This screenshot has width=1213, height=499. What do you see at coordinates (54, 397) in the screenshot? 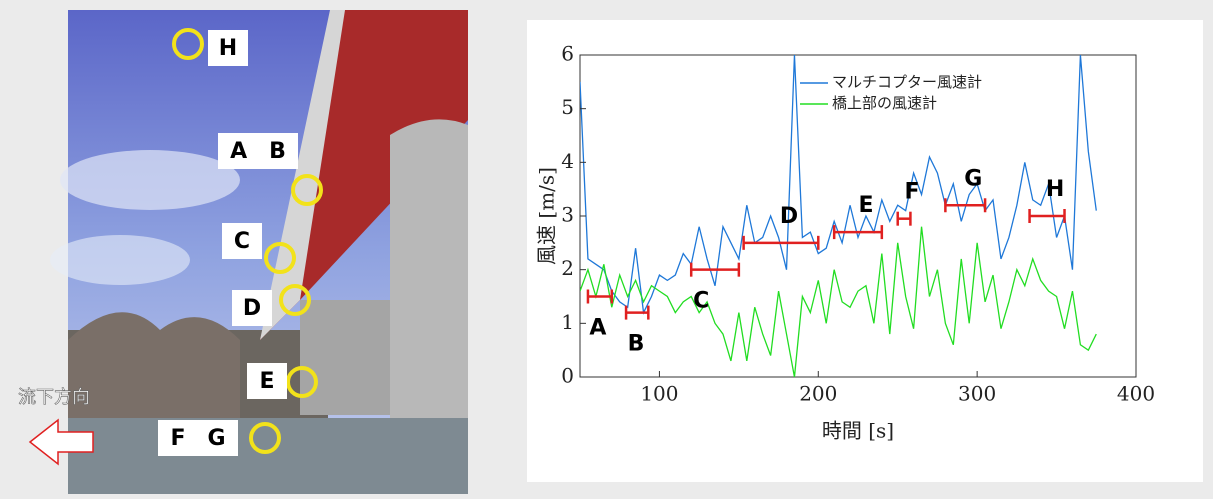
I see `direction-label: 流下方向` at bounding box center [54, 397].